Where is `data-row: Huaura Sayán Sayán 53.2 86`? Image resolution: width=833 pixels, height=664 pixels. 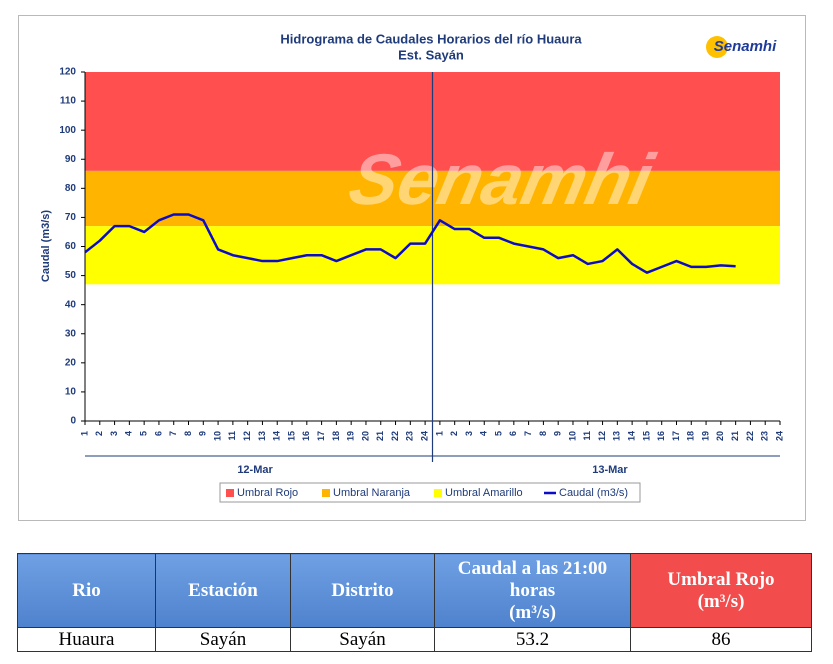
data-row: Huaura Sayán Sayán 53.2 86 is located at coordinates (414, 639).